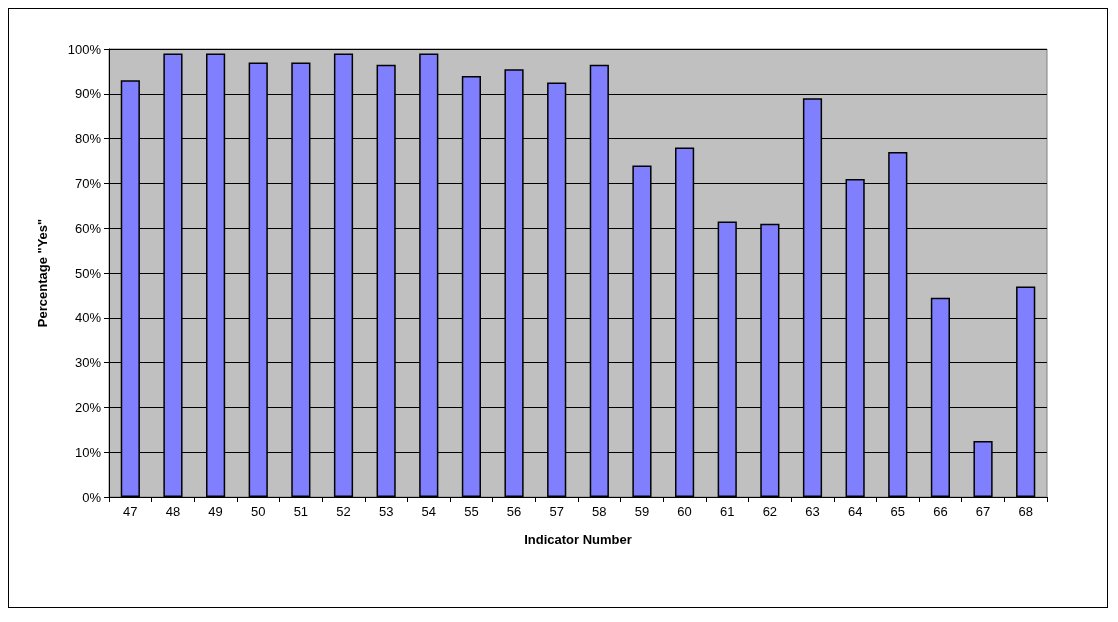 The height and width of the screenshot is (622, 1118). What do you see at coordinates (88, 183) in the screenshot?
I see `y-tick-label: 70%` at bounding box center [88, 183].